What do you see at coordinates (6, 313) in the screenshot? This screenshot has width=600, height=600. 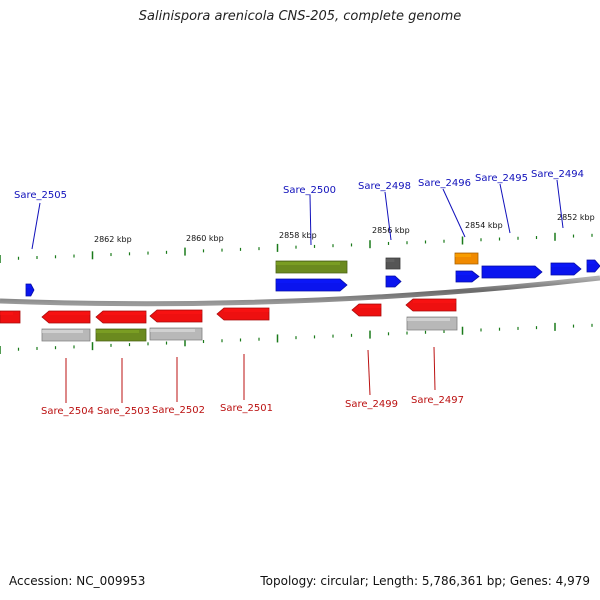 I see `feature-edge-left-highlight` at bounding box center [6, 313].